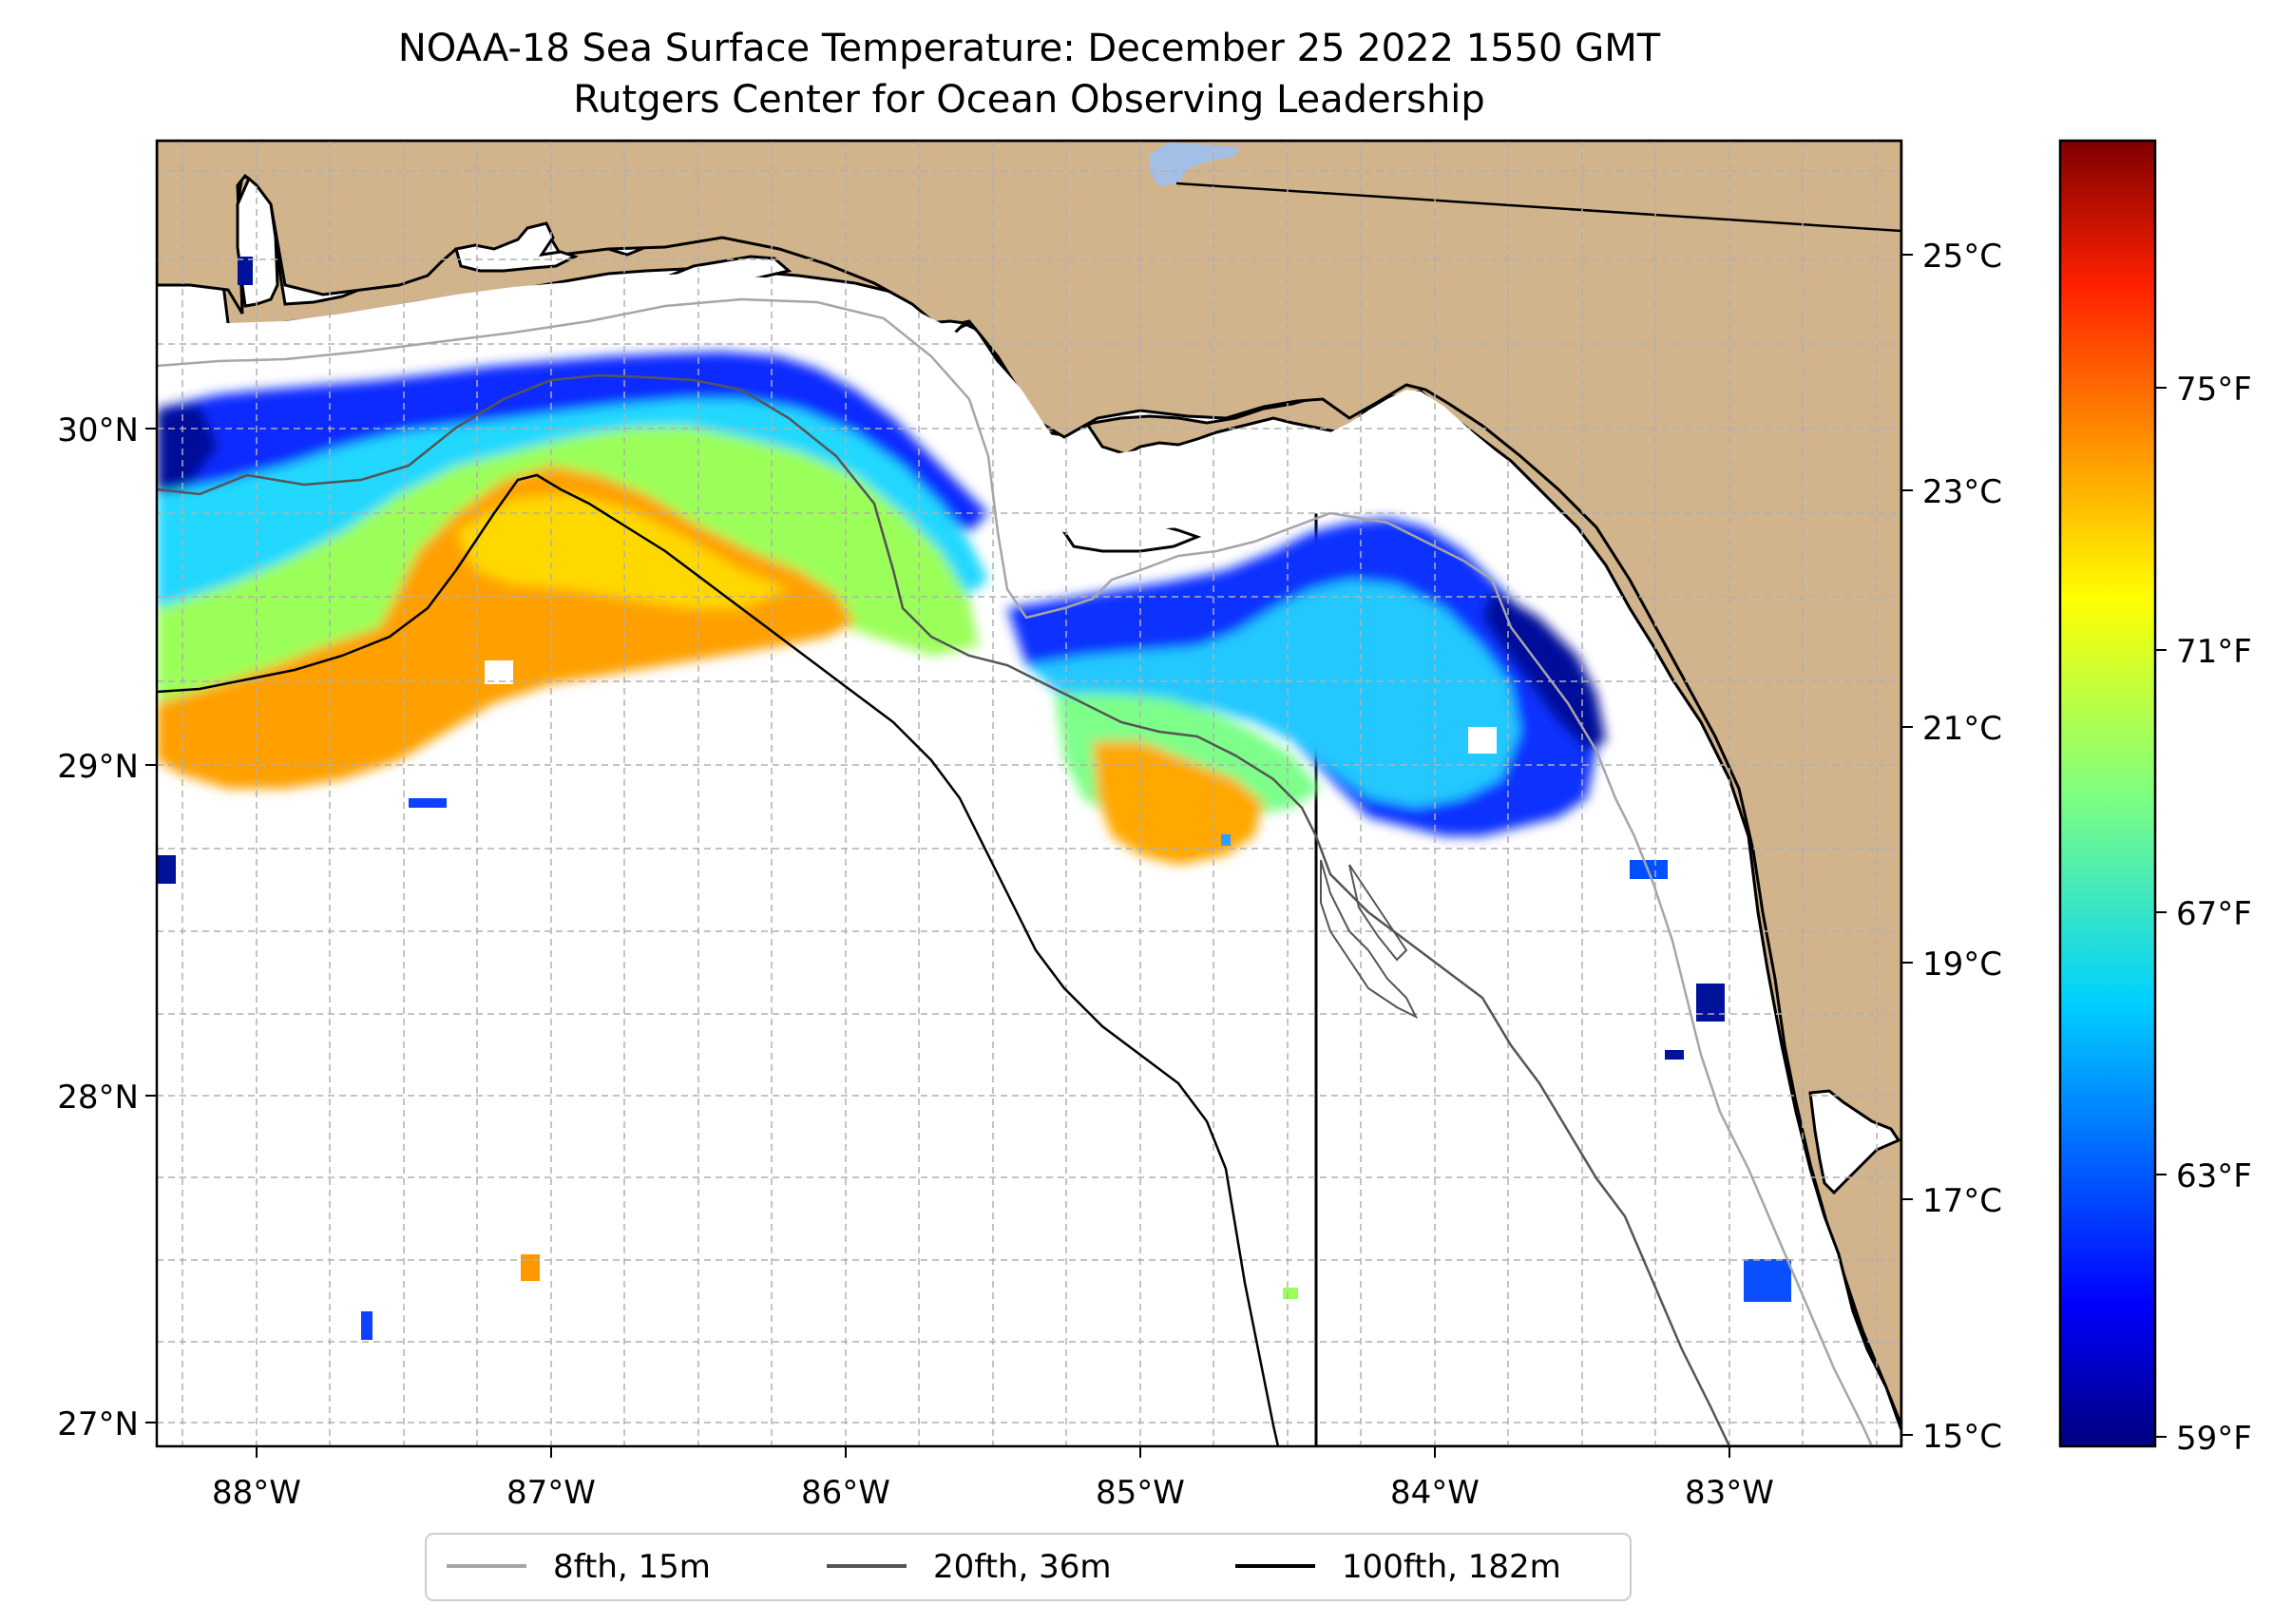 The width and height of the screenshot is (2292, 1624). Describe the element at coordinates (1022, 1567) in the screenshot. I see `legend-label-20fth: 20fth, 36m` at that location.